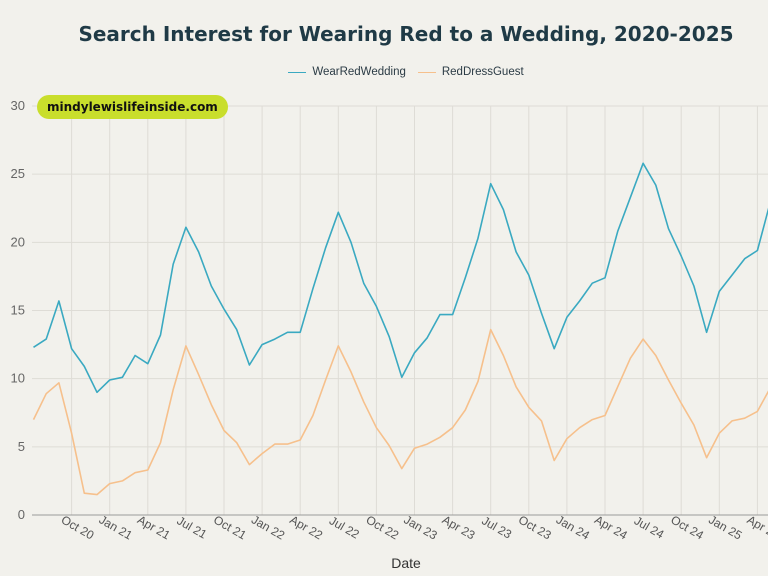  What do you see at coordinates (18, 173) in the screenshot?
I see `y-tick-label: 25` at bounding box center [18, 173].